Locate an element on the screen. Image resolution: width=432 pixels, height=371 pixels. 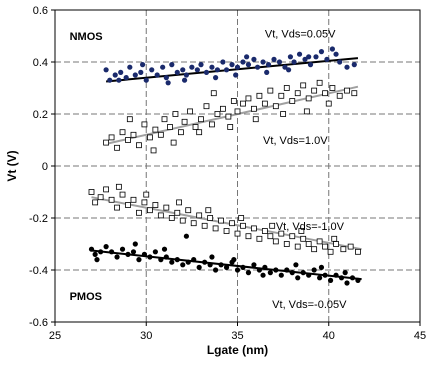
trend-line is located at coordinates (226, 223).